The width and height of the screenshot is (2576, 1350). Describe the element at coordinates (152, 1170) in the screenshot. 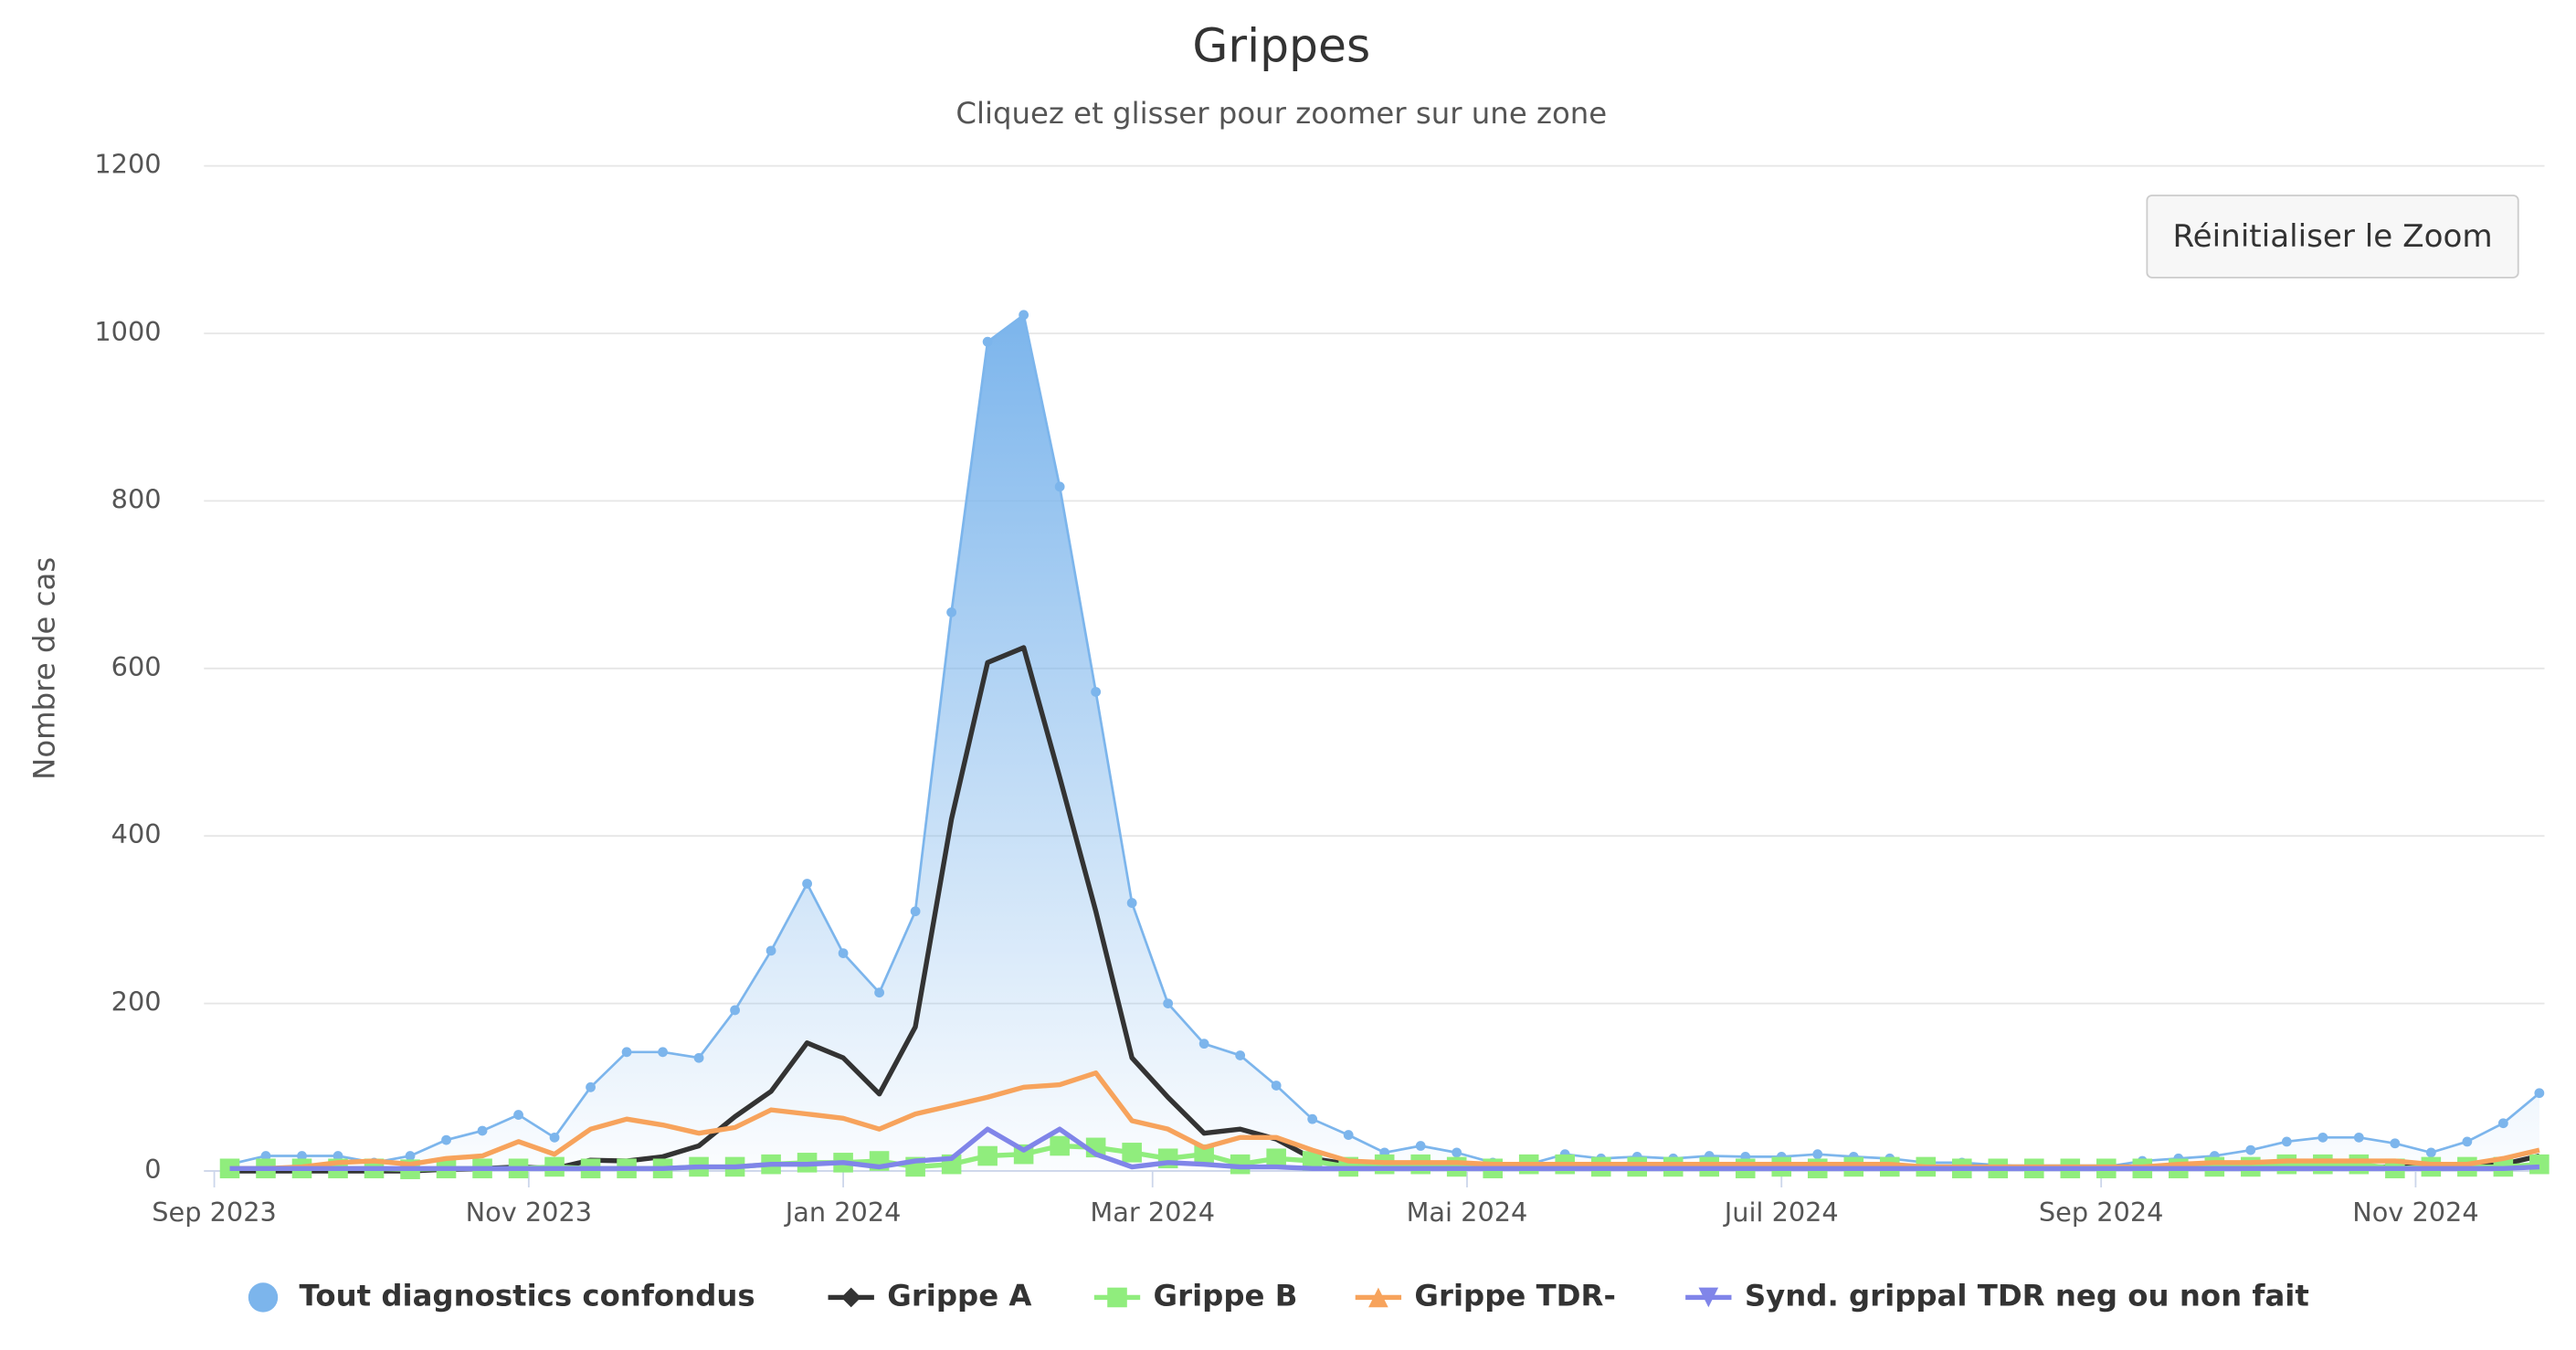

I see `y-tick-label: 0` at that location.